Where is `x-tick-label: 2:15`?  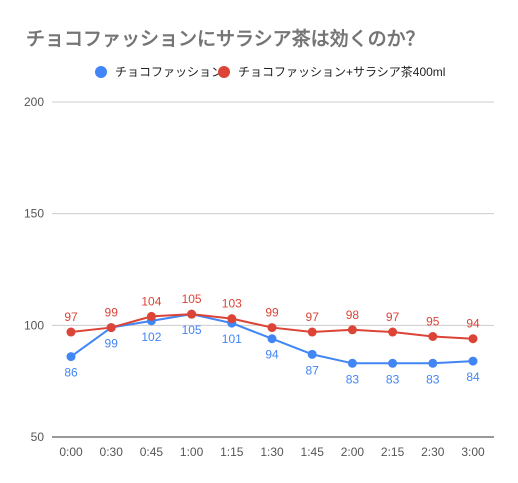 x-tick-label: 2:15 is located at coordinates (393, 452).